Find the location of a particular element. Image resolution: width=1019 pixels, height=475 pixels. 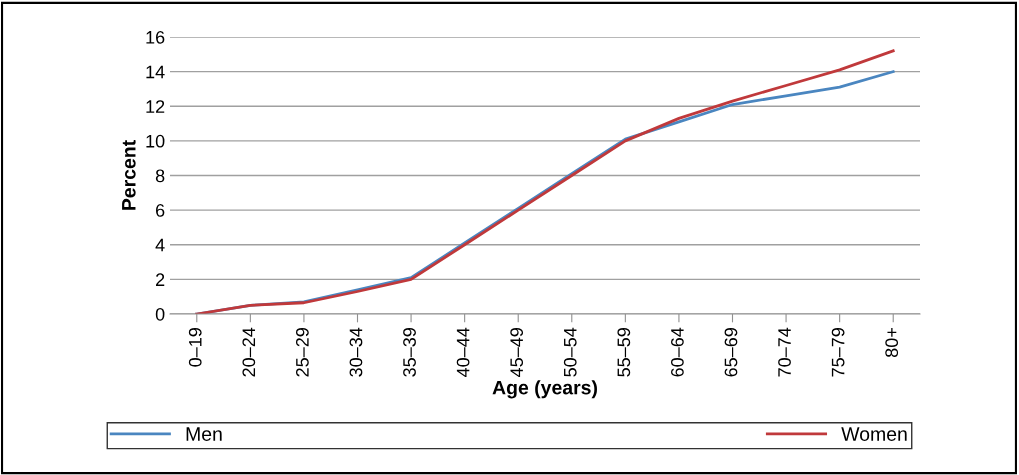

y-tick-label: 4 is located at coordinates (160, 245).